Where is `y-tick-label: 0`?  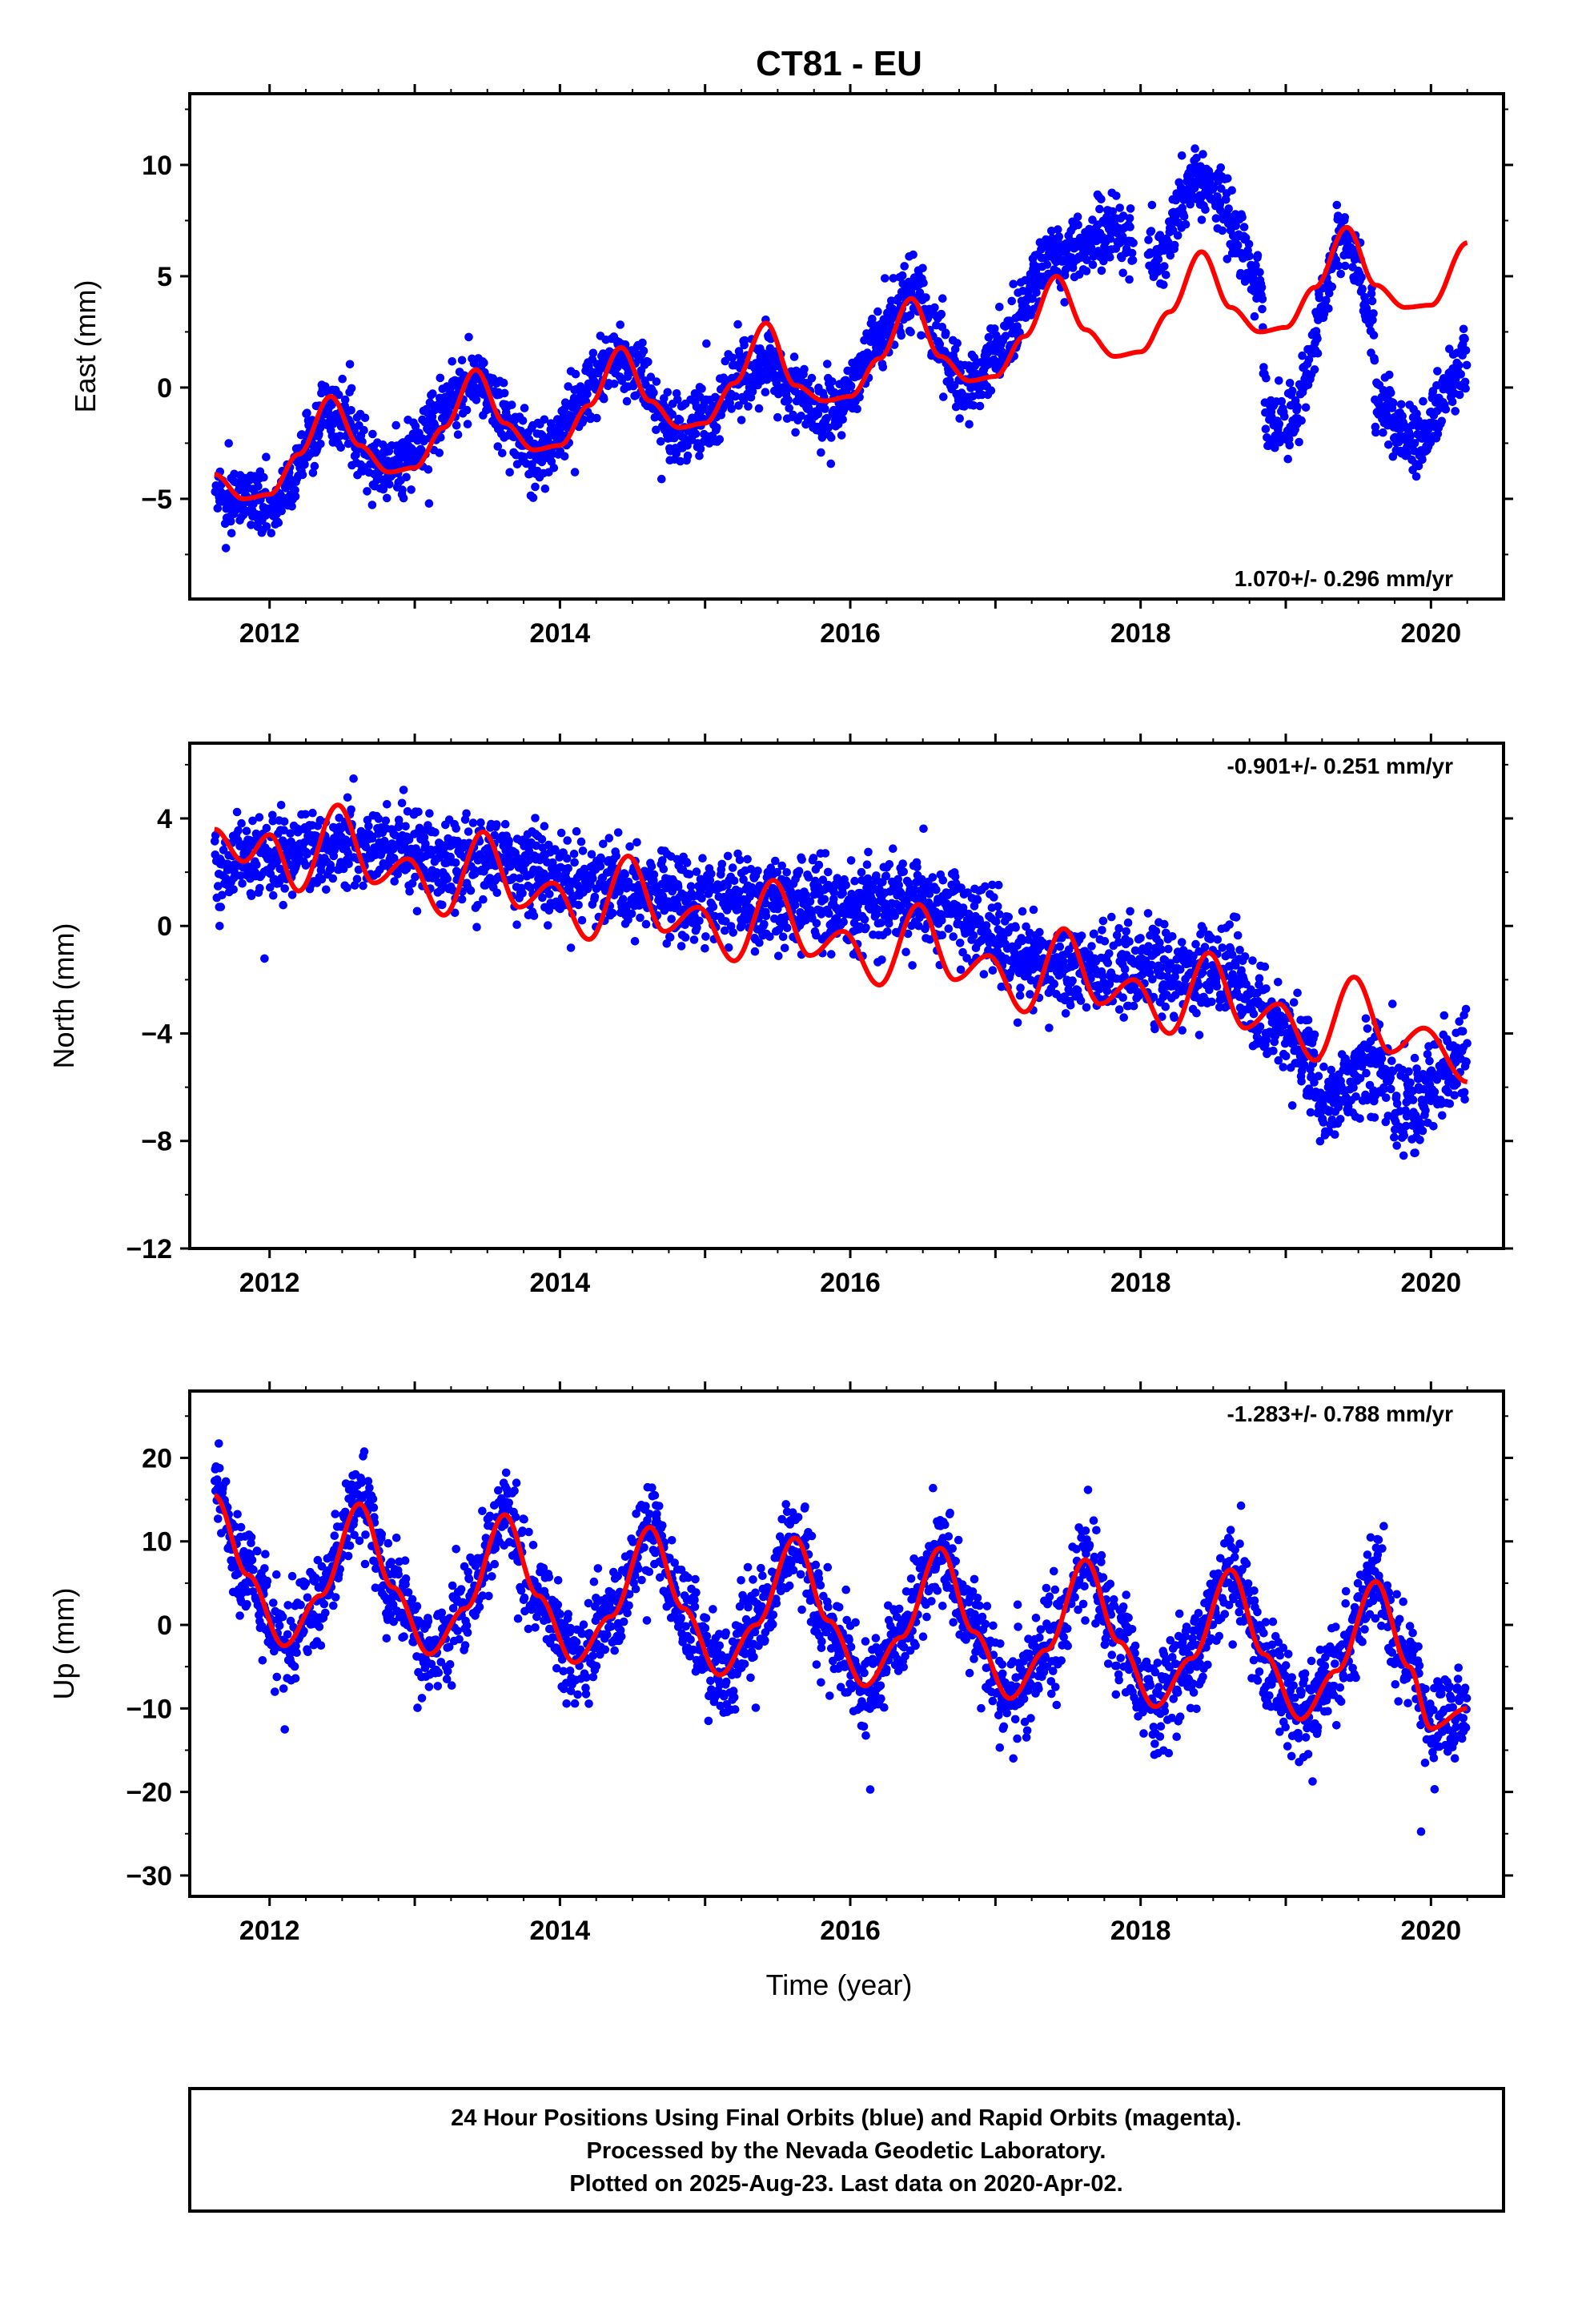 y-tick-label: 0 is located at coordinates (164, 388).